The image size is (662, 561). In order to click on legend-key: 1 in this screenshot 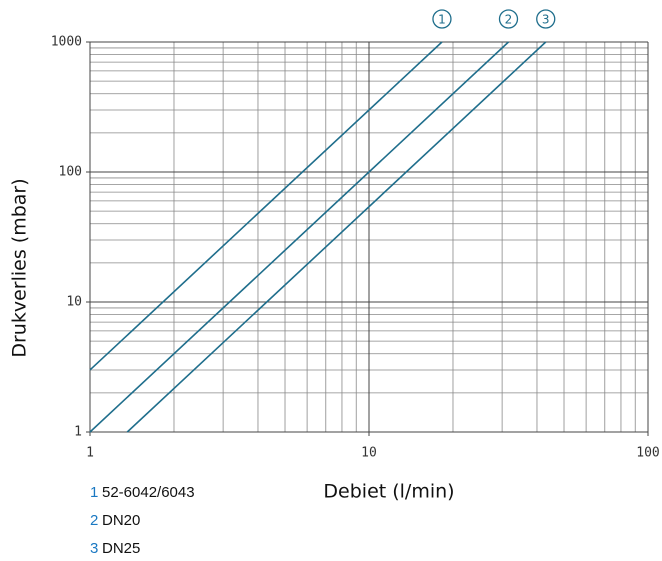, I will do `click(94, 492)`.